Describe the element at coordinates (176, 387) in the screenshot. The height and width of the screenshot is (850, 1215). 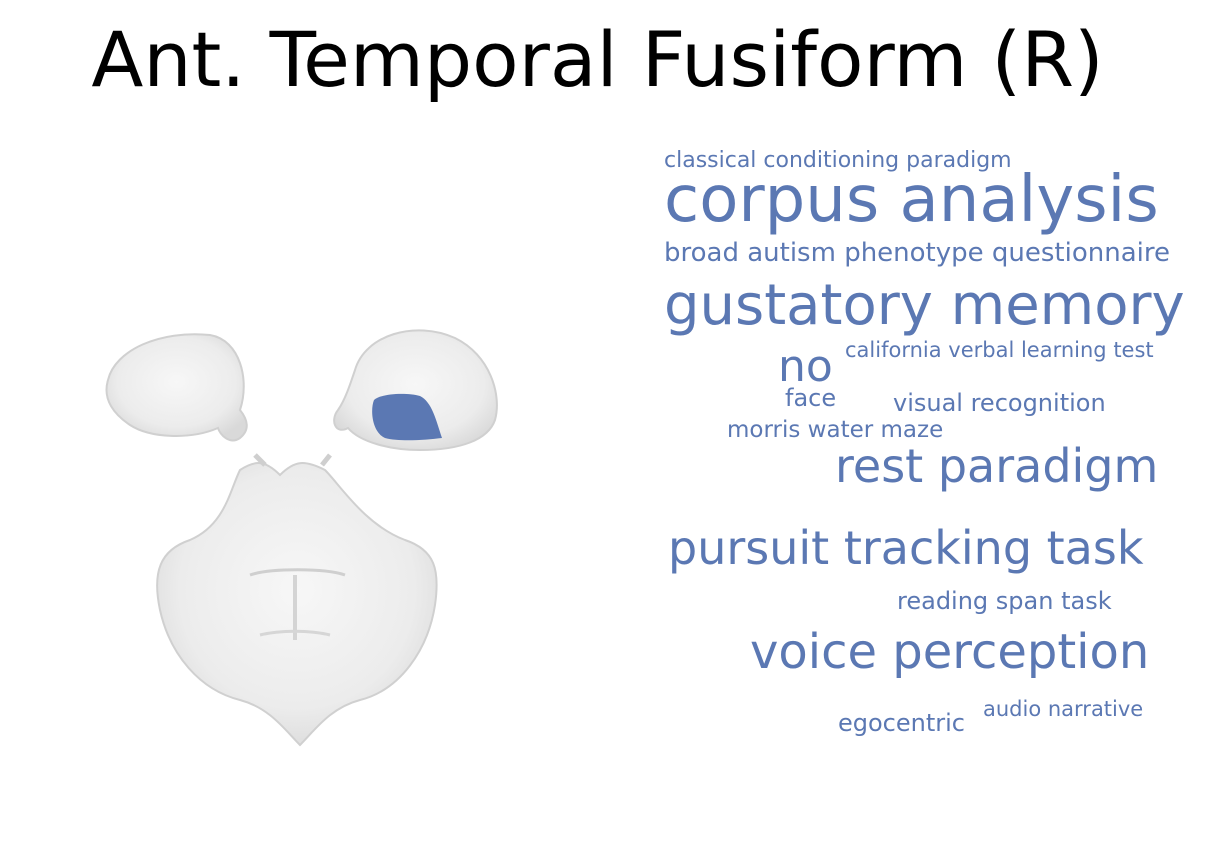
I see `left-temporal-lobe` at that location.